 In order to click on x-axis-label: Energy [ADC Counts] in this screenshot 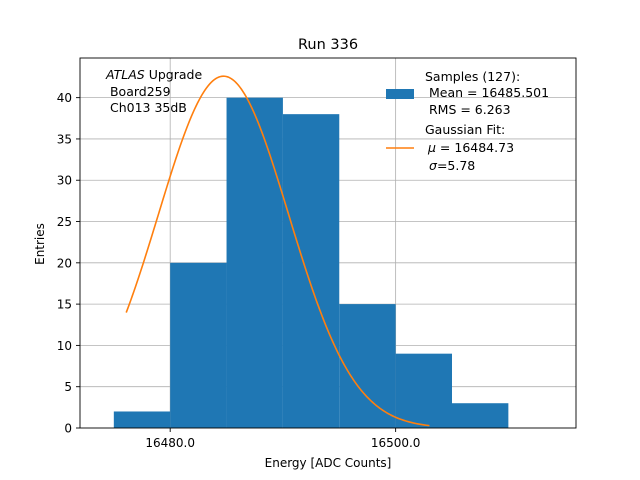, I will do `click(328, 463)`.